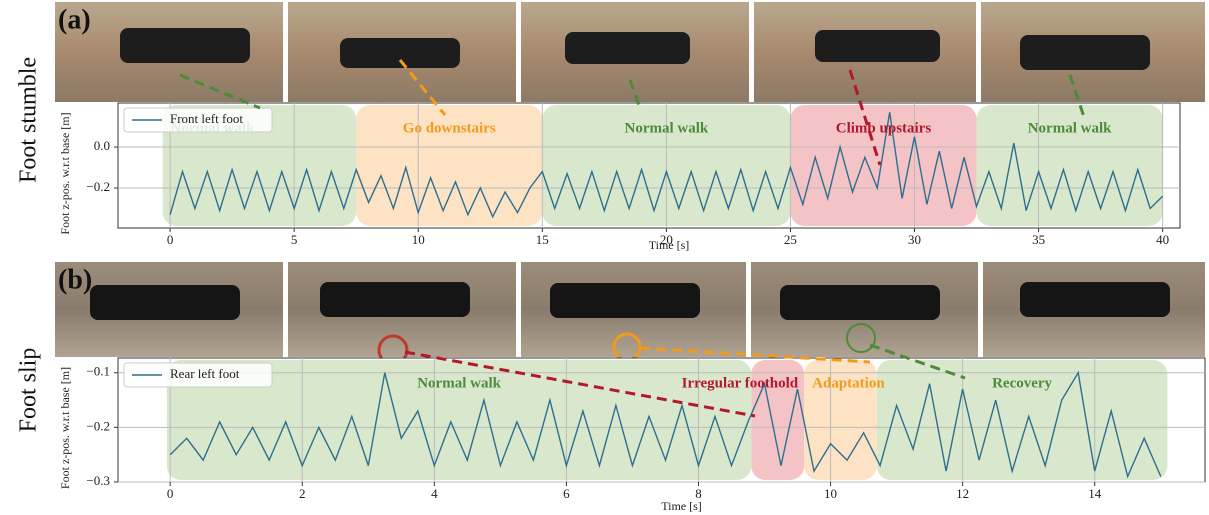 This screenshot has height=515, width=1209. What do you see at coordinates (1162, 239) in the screenshot?
I see `x-tick-label: 40` at bounding box center [1162, 239].